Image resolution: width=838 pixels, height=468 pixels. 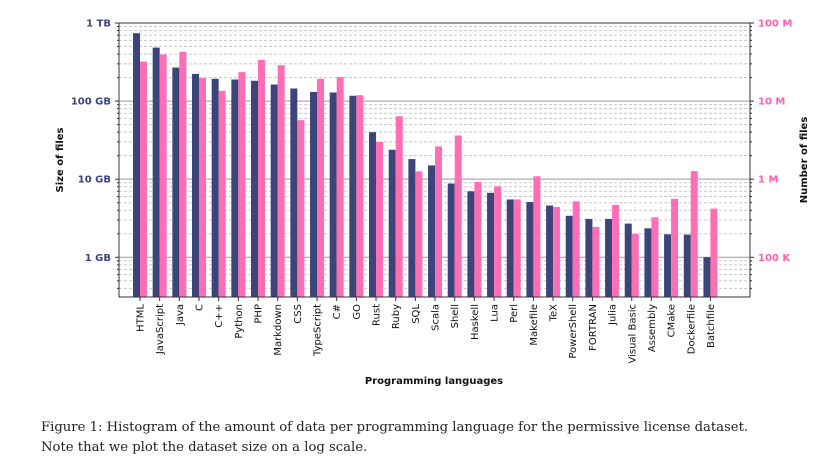 What do you see at coordinates (635, 265) in the screenshot?
I see `bar-files-visual-basic` at bounding box center [635, 265].